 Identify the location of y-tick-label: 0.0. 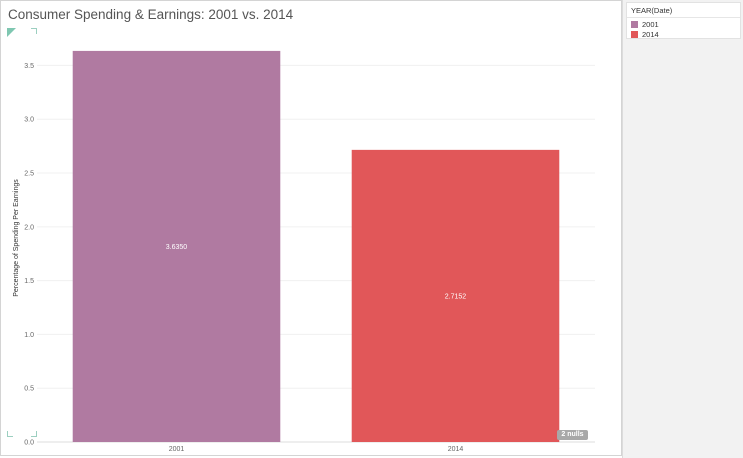
(29, 443).